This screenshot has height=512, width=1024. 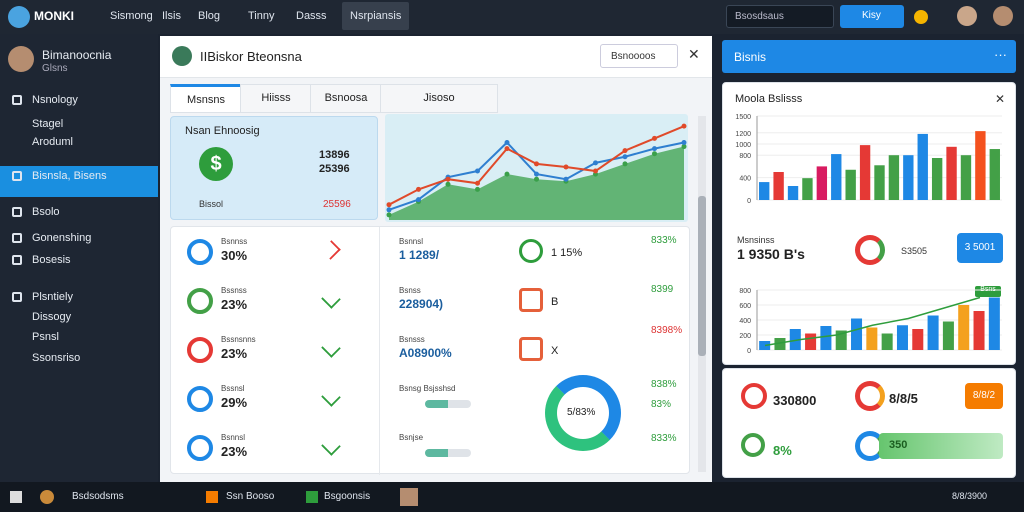 I want to click on y-tick-label: 1000, so click(x=743, y=145).